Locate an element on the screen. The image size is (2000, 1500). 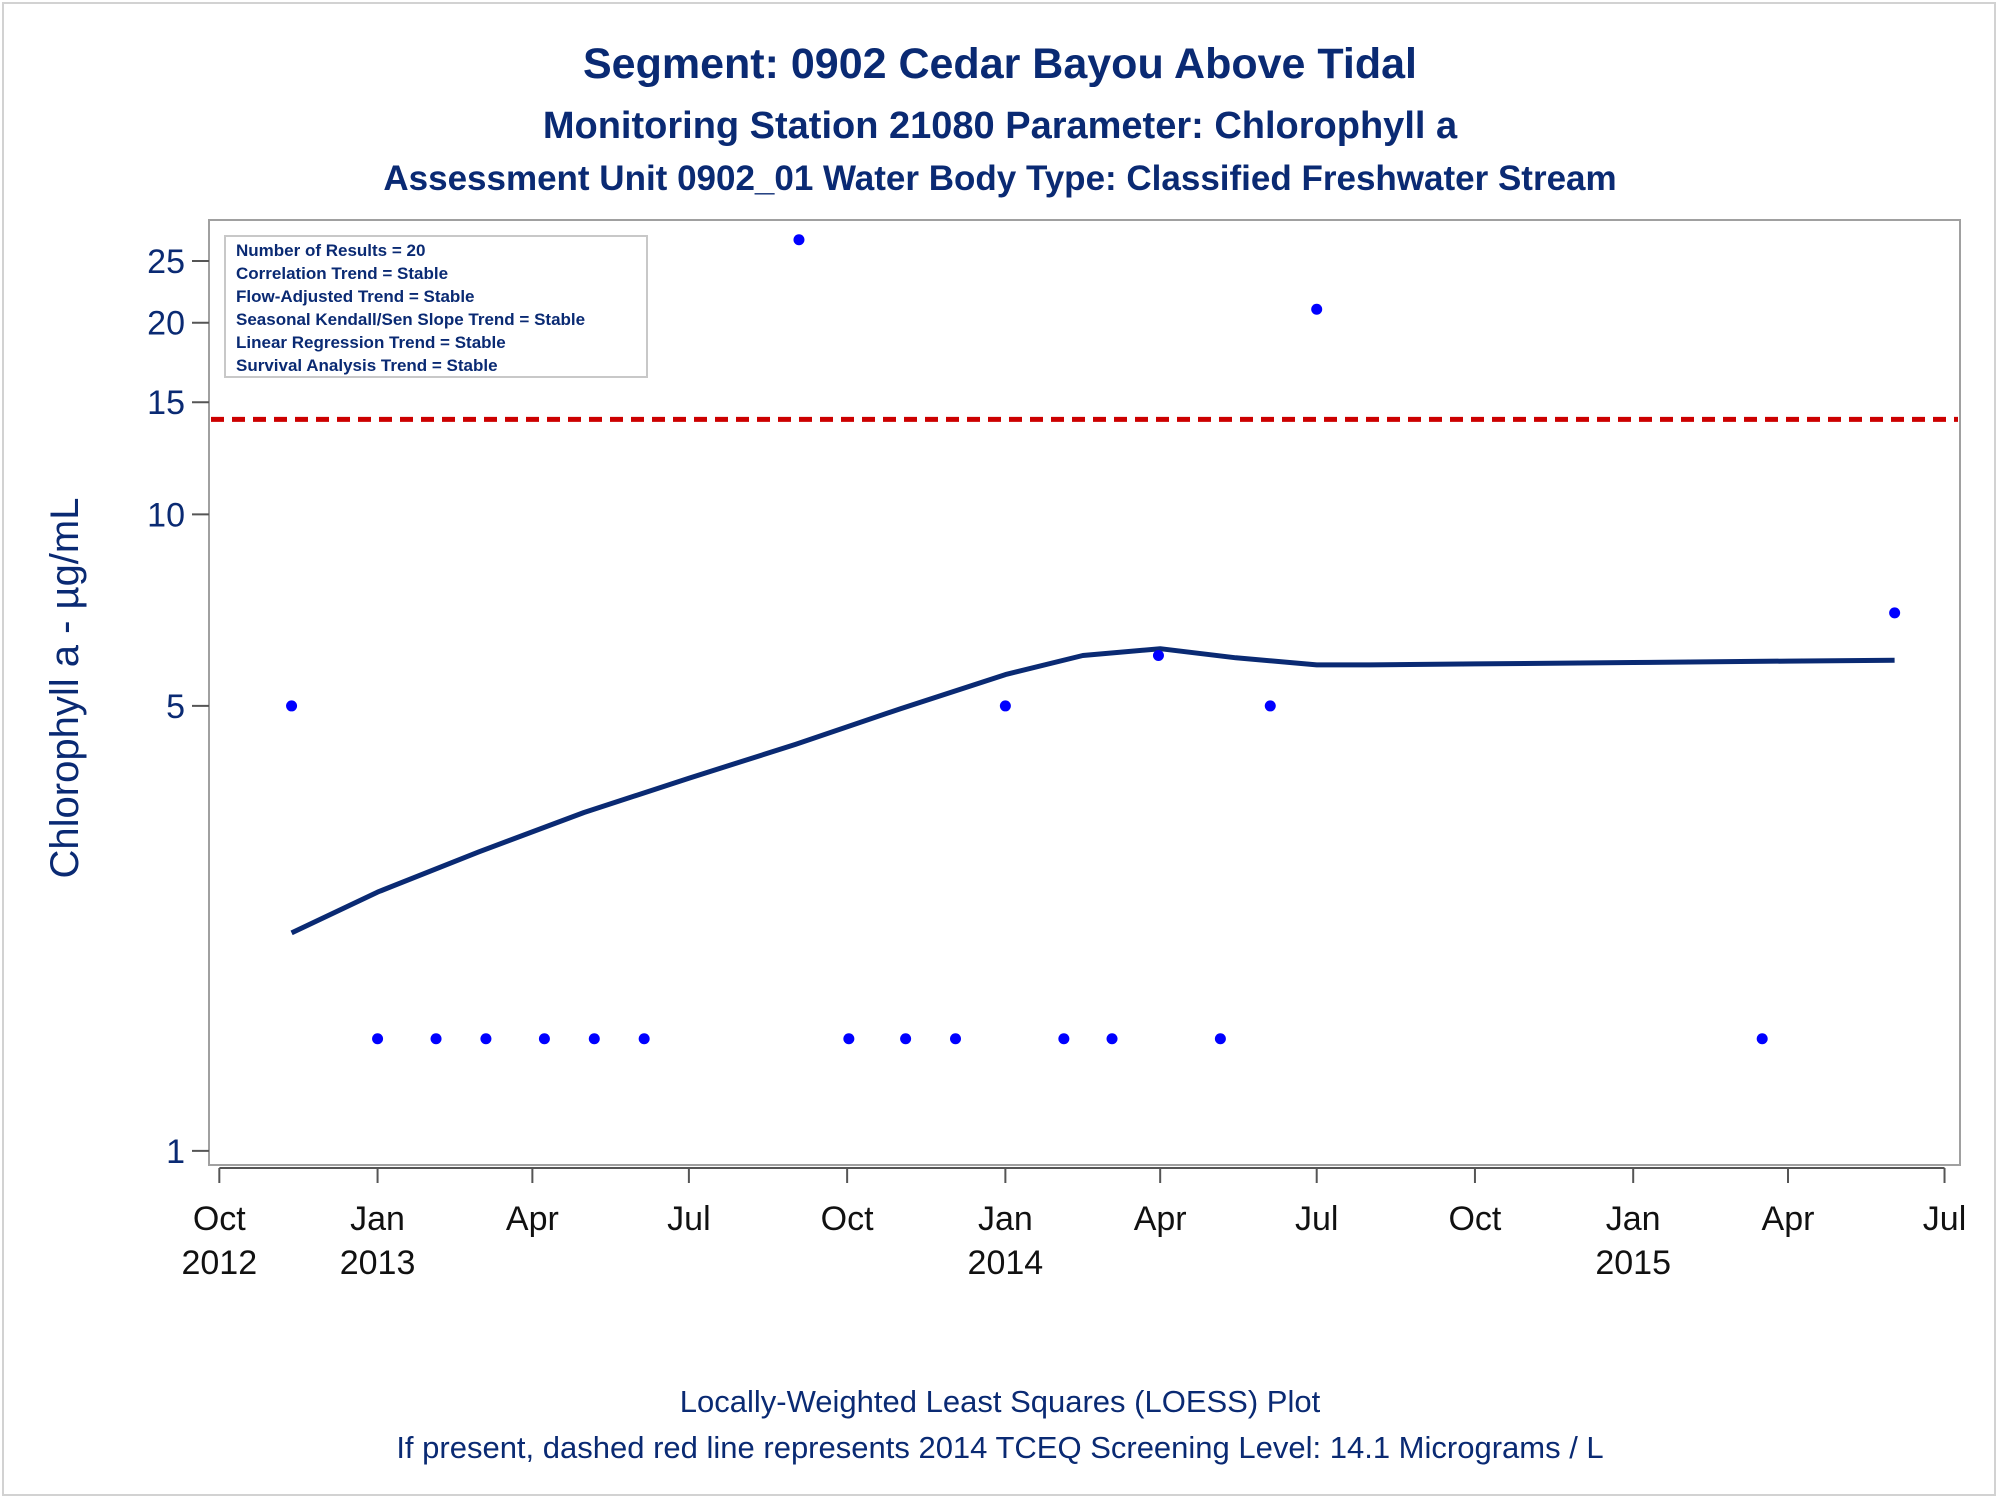
y-tick-label: 5 is located at coordinates (175, 707).